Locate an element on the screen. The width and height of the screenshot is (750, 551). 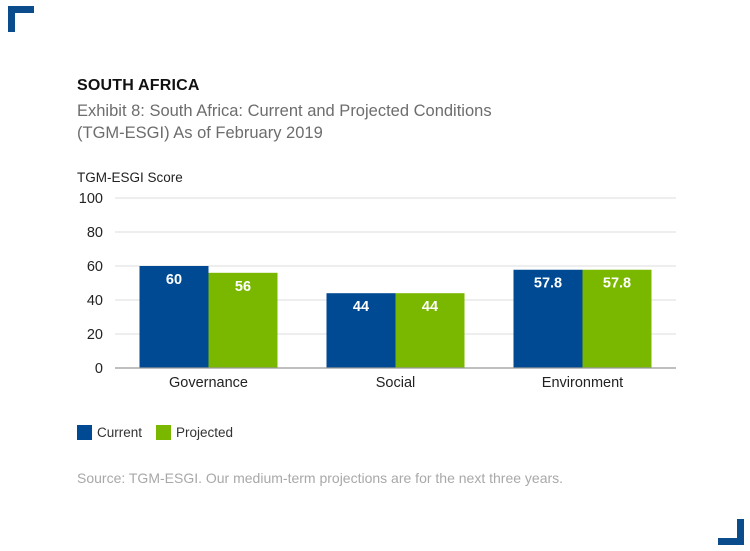
legend-swatch-projected is located at coordinates (164, 432).